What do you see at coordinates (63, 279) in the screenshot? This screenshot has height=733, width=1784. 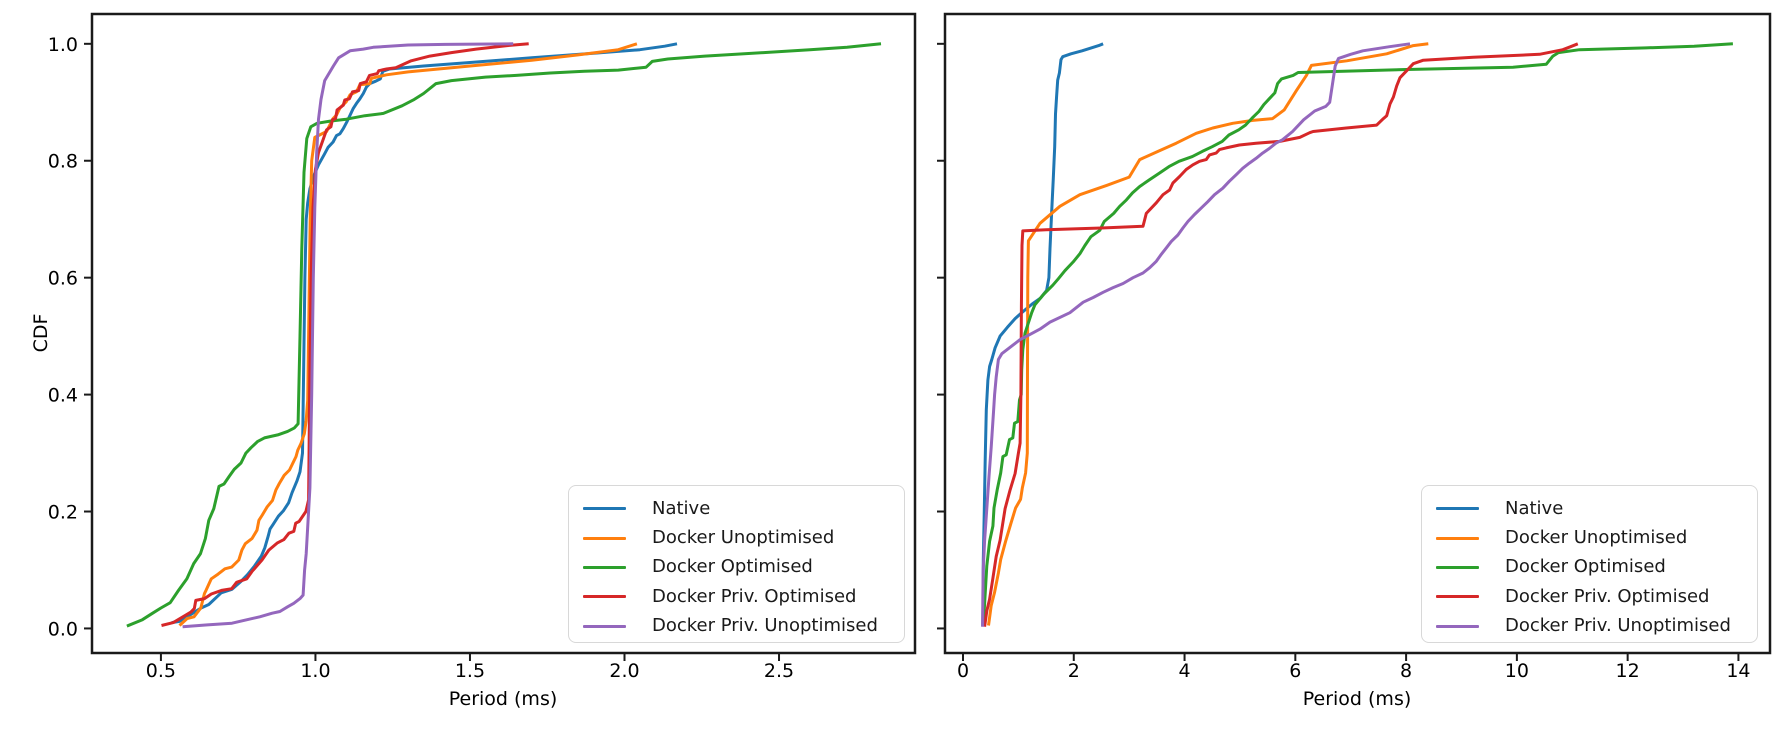 I see `y-tick-label: 0.6` at bounding box center [63, 279].